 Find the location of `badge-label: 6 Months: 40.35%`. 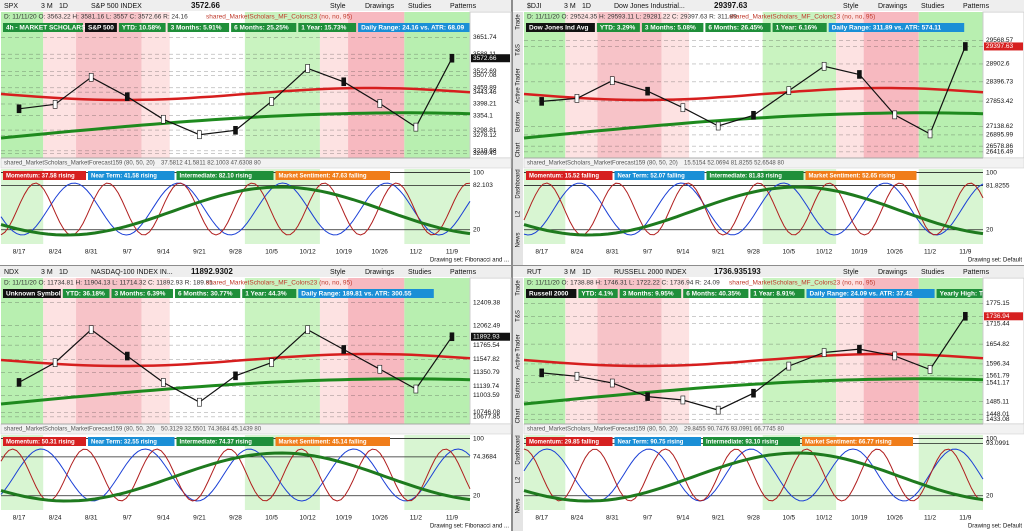

badge-label: 6 Months: 40.35% is located at coordinates (713, 294).